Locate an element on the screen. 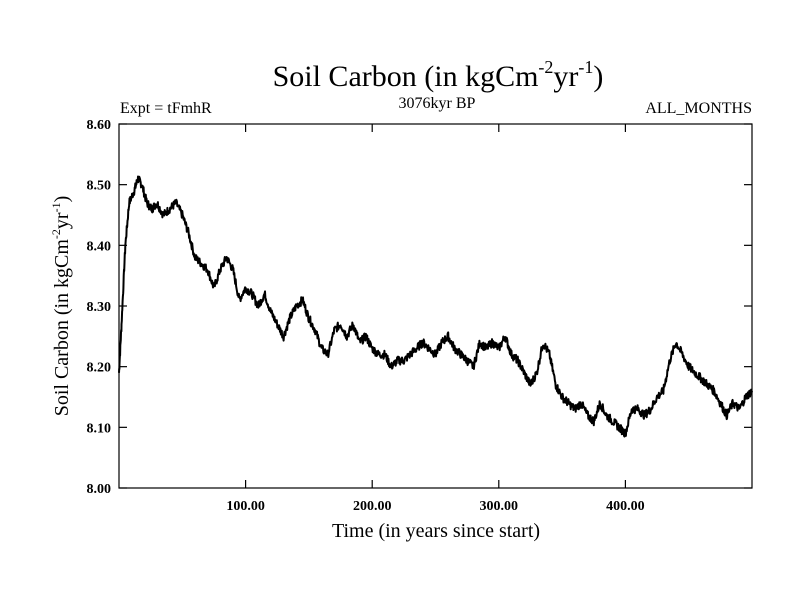 The width and height of the screenshot is (800, 600). period-label: 3076kyr BP is located at coordinates (437, 103).